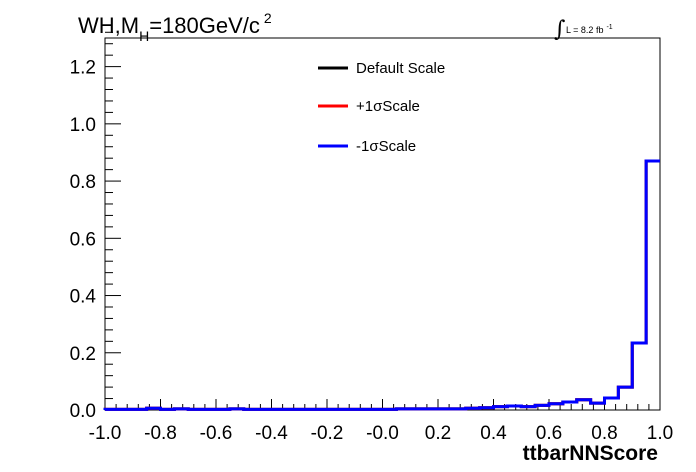  What do you see at coordinates (604, 433) in the screenshot?
I see `x-tick-label: 0.8` at bounding box center [604, 433].